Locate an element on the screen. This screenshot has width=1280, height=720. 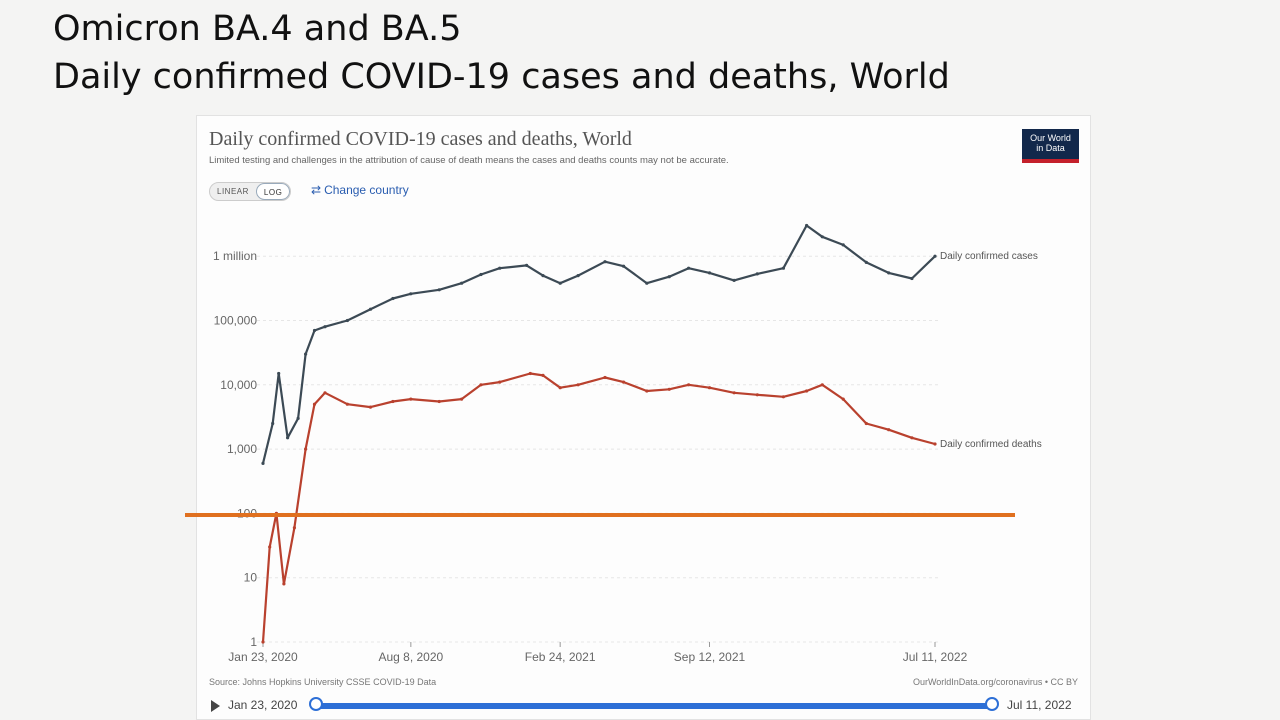
timeline-start-label: Jan 23, 2020 is located at coordinates (263, 705).